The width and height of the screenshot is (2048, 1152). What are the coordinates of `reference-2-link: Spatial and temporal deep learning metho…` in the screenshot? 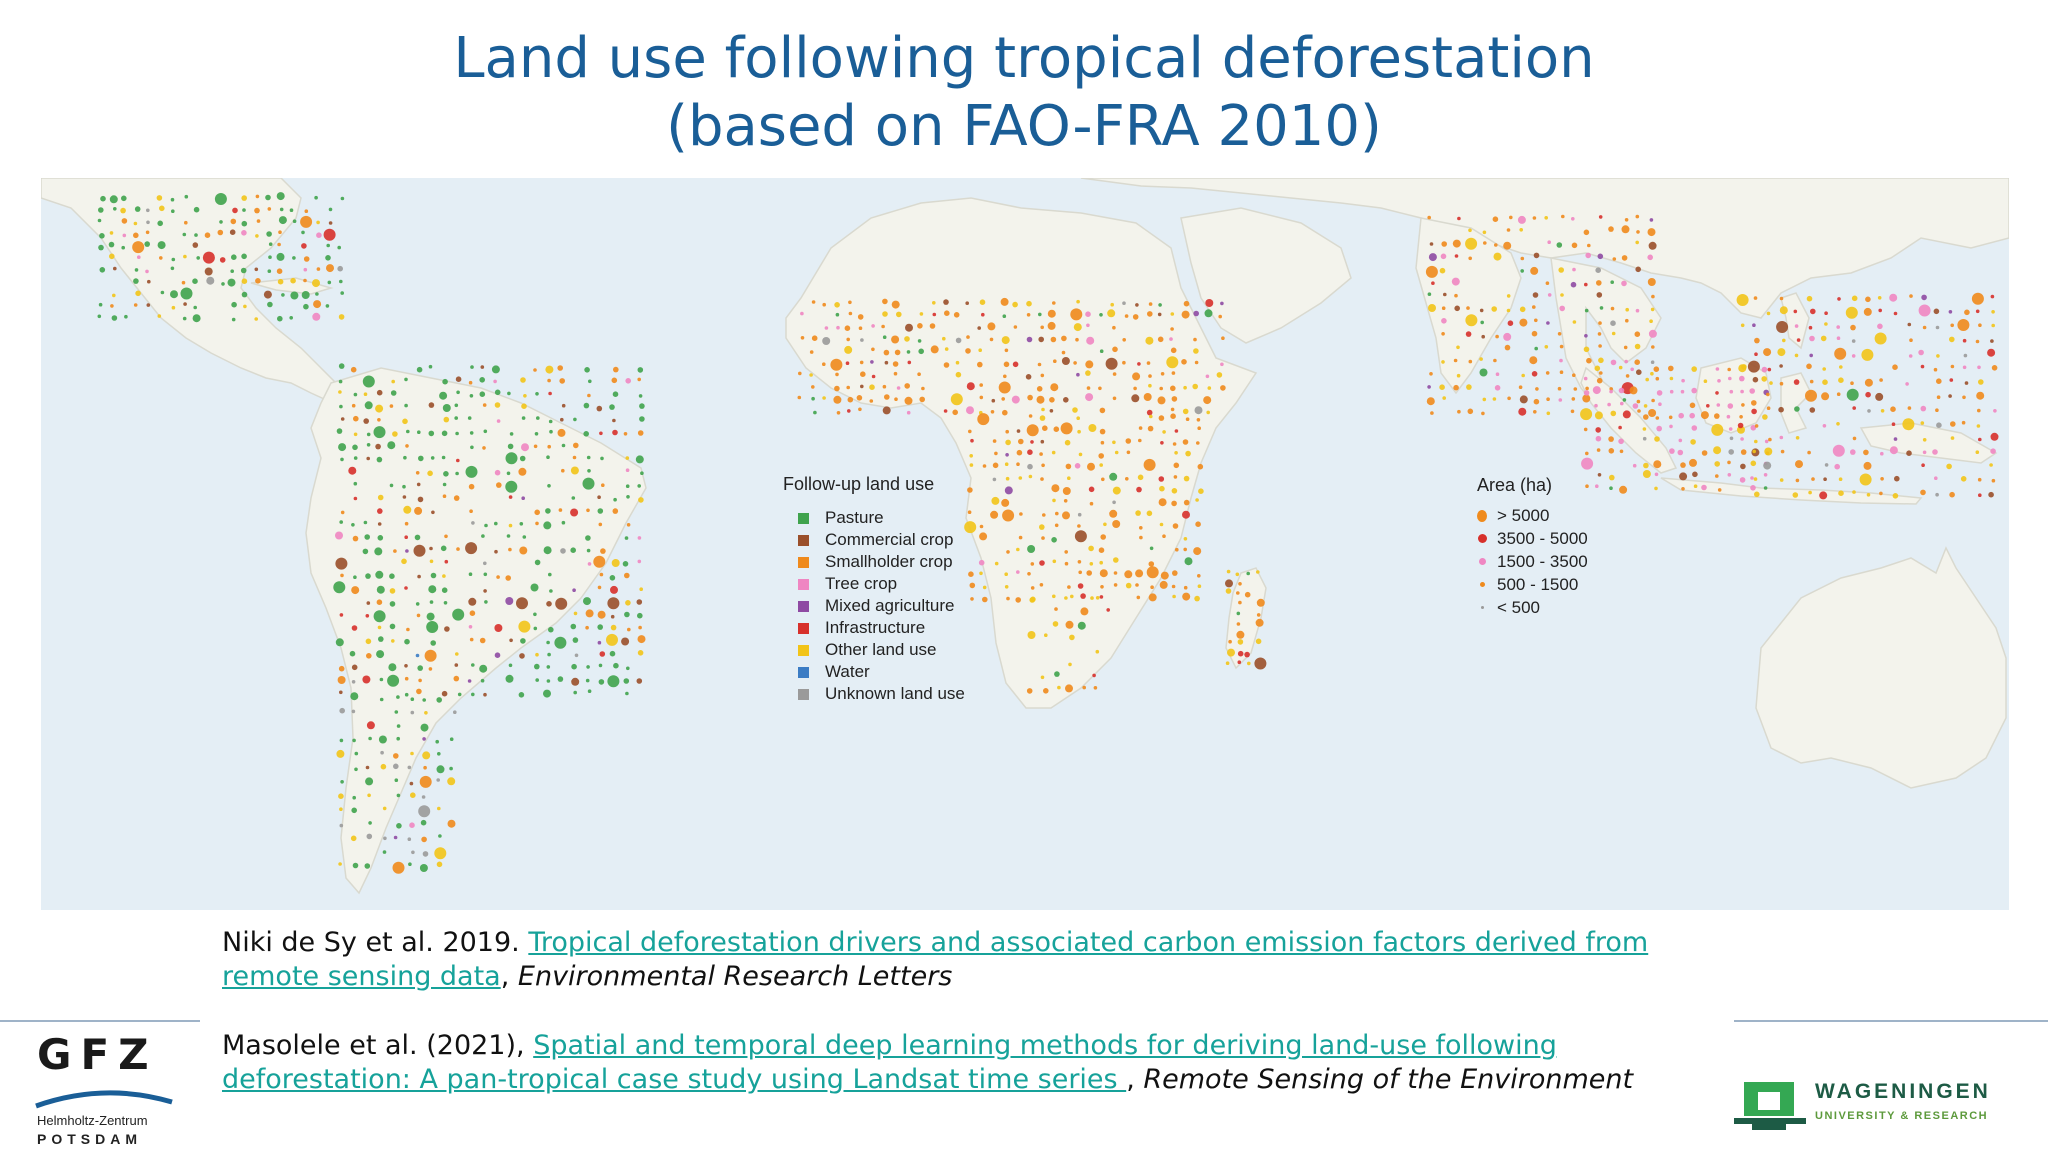 It's located at (889, 1062).